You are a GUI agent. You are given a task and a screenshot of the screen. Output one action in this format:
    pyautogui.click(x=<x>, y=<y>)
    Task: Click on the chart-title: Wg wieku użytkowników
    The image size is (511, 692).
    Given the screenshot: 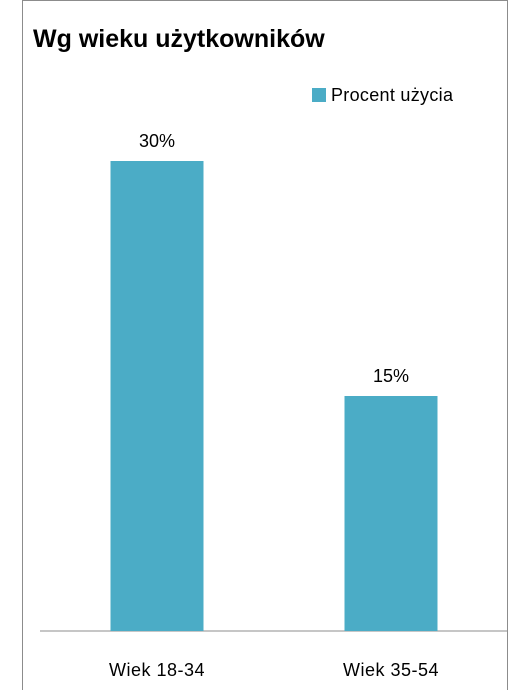 What is the action you would take?
    pyautogui.click(x=179, y=39)
    